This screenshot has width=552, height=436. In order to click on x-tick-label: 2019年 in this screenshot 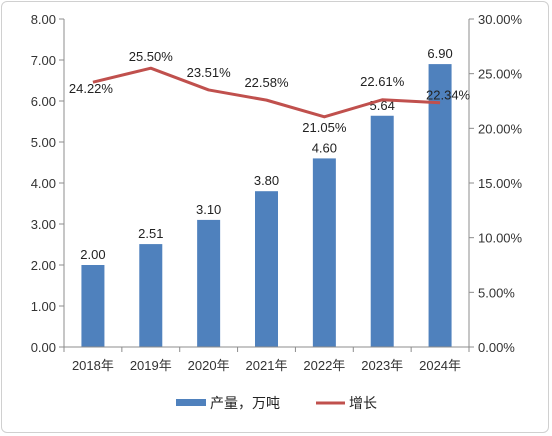, I will do `click(151, 365)`.